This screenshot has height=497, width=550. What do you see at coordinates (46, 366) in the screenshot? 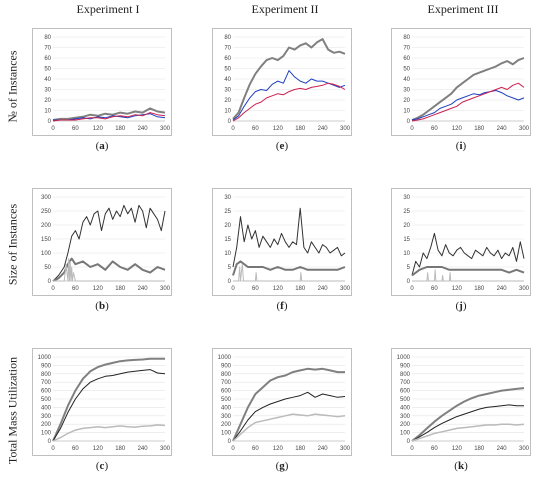
I see `y-tick-label: 900` at bounding box center [46, 366].